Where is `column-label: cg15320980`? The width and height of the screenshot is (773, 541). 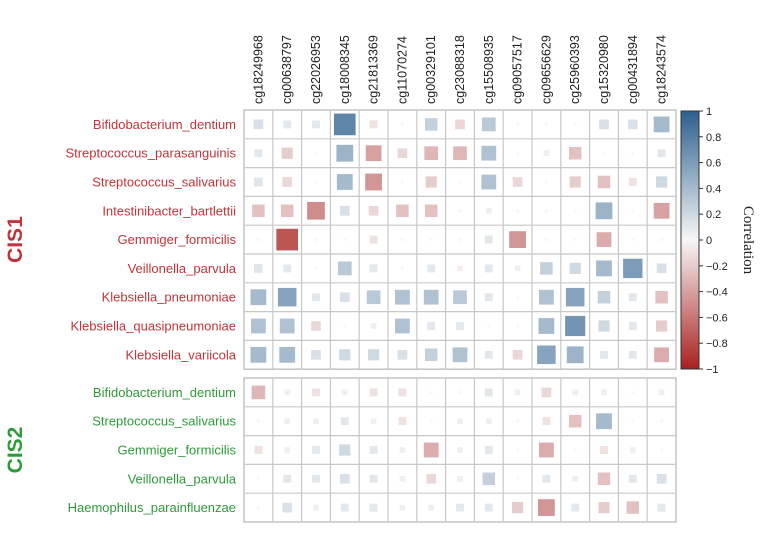 column-label: cg15320980 is located at coordinates (604, 69).